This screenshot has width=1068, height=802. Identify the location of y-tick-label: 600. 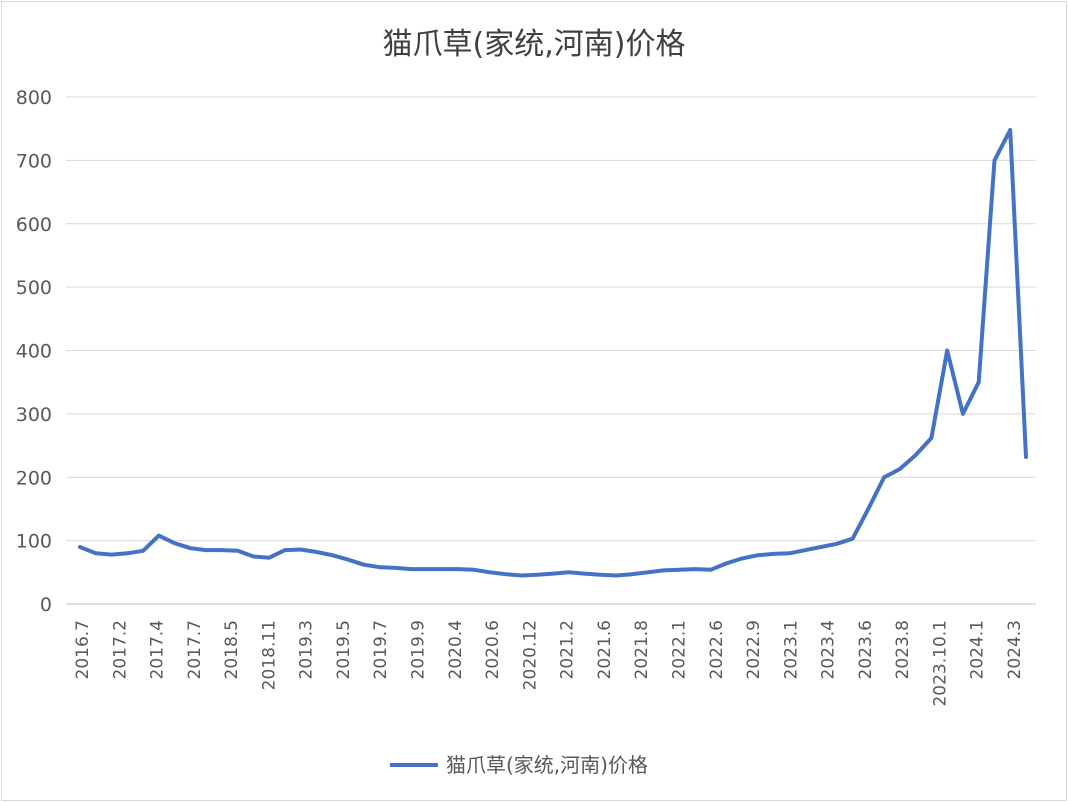
(34, 225).